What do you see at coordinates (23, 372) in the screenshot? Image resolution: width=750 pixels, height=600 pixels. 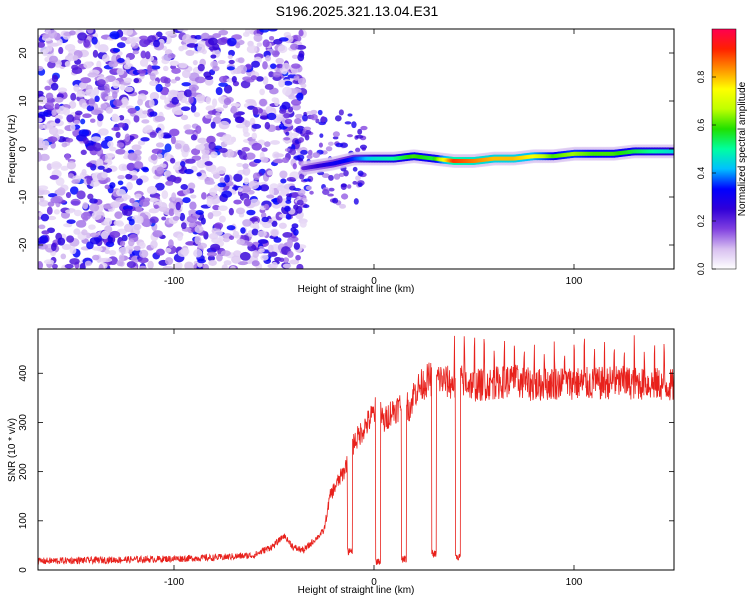 I see `y-tick-label: 400` at bounding box center [23, 372].